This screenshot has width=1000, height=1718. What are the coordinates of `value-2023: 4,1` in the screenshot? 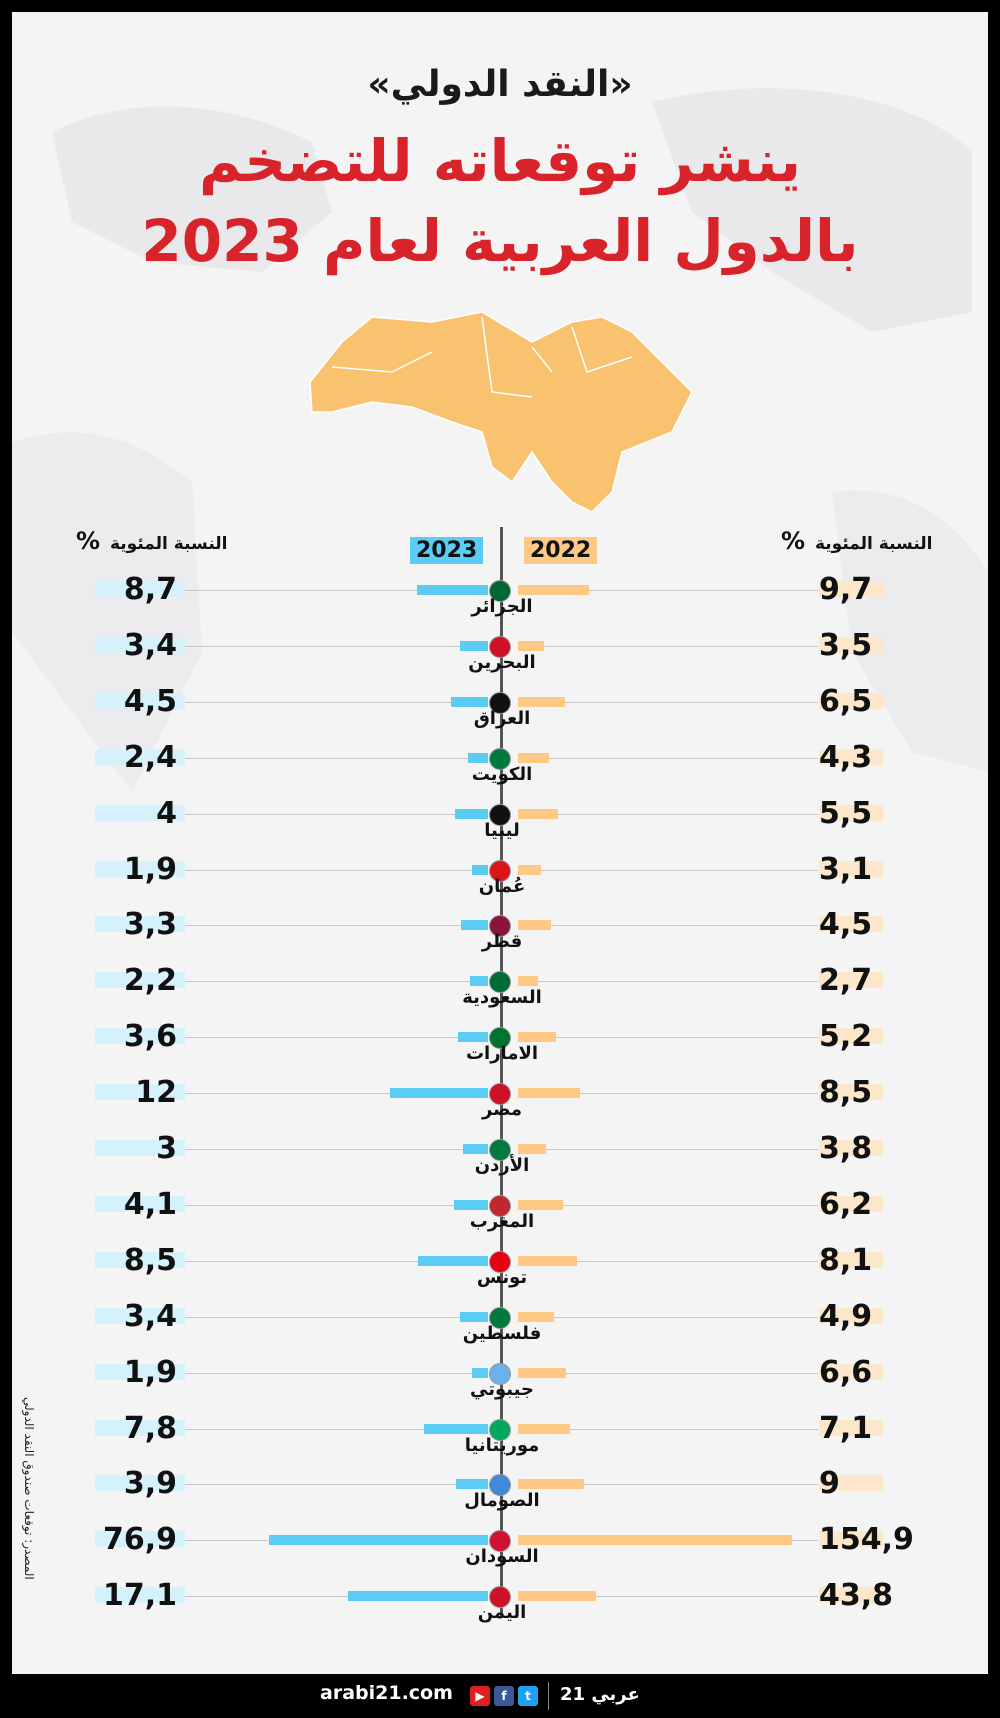 It's located at (140, 1204).